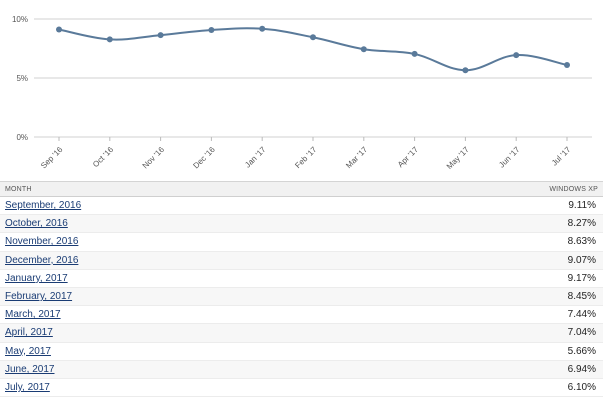  What do you see at coordinates (458, 158) in the screenshot?
I see `x-tick-label: May '17` at bounding box center [458, 158].